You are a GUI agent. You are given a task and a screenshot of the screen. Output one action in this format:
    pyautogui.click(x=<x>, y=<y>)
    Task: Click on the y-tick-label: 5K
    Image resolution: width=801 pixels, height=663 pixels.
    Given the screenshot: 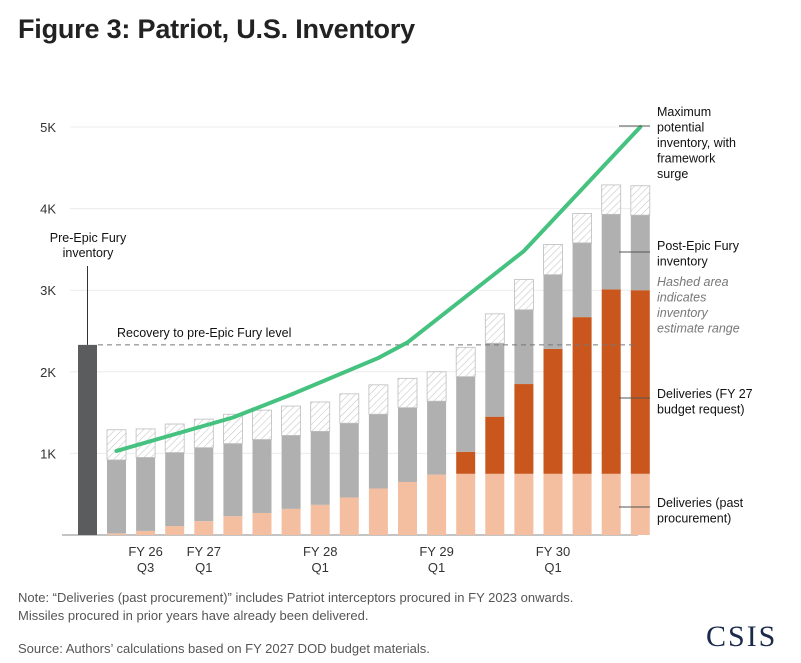 What is the action you would take?
    pyautogui.click(x=48, y=127)
    